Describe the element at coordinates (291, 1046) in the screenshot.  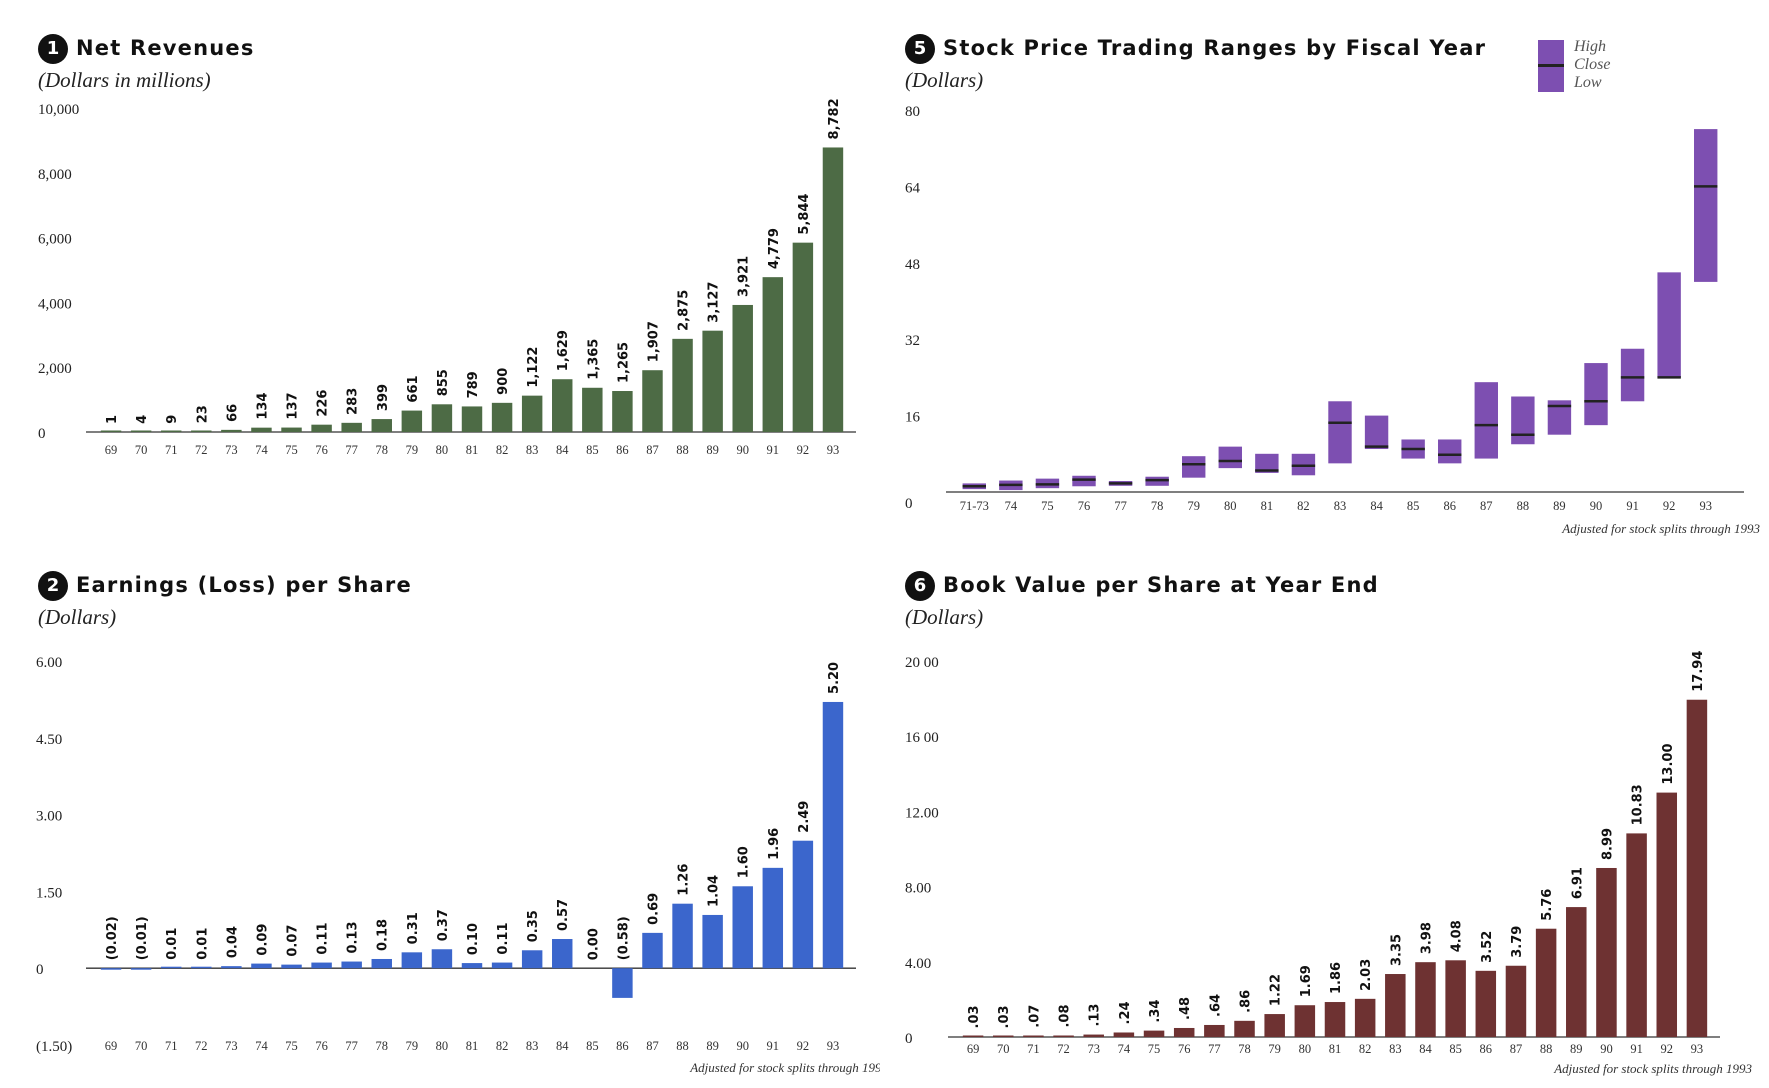
I see `eps-category-label: 75` at that location.